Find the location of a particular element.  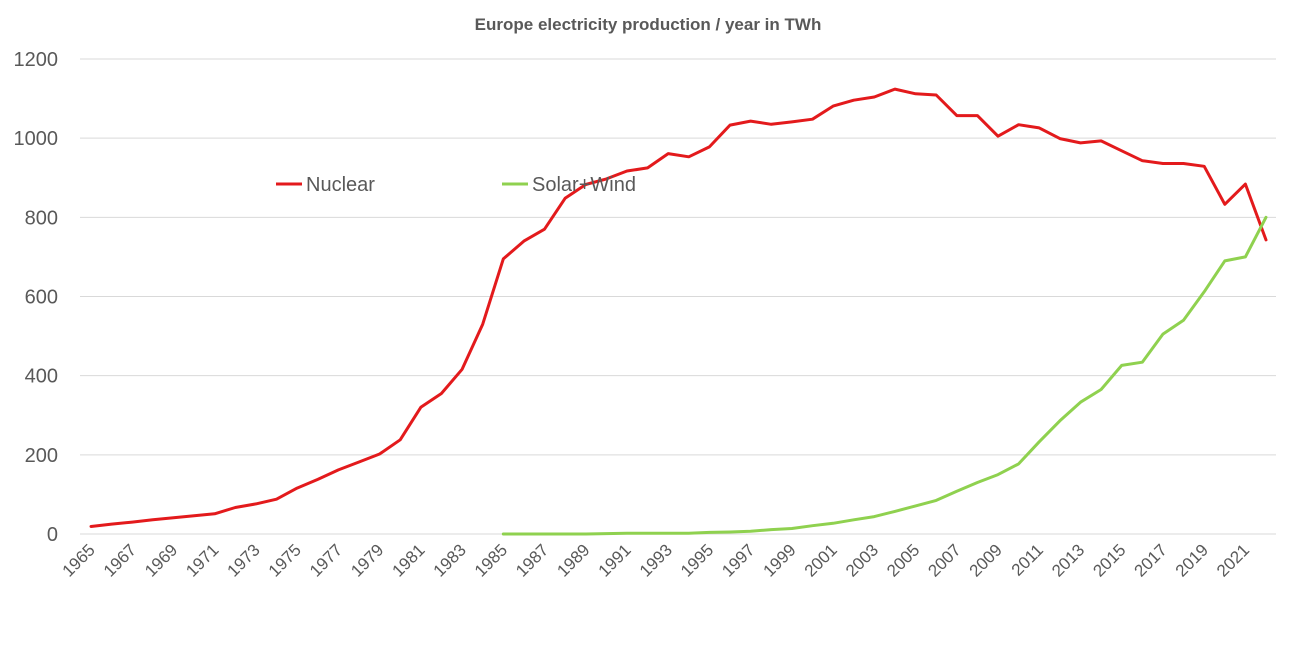

x-tick-label: 1975 is located at coordinates (285, 560).